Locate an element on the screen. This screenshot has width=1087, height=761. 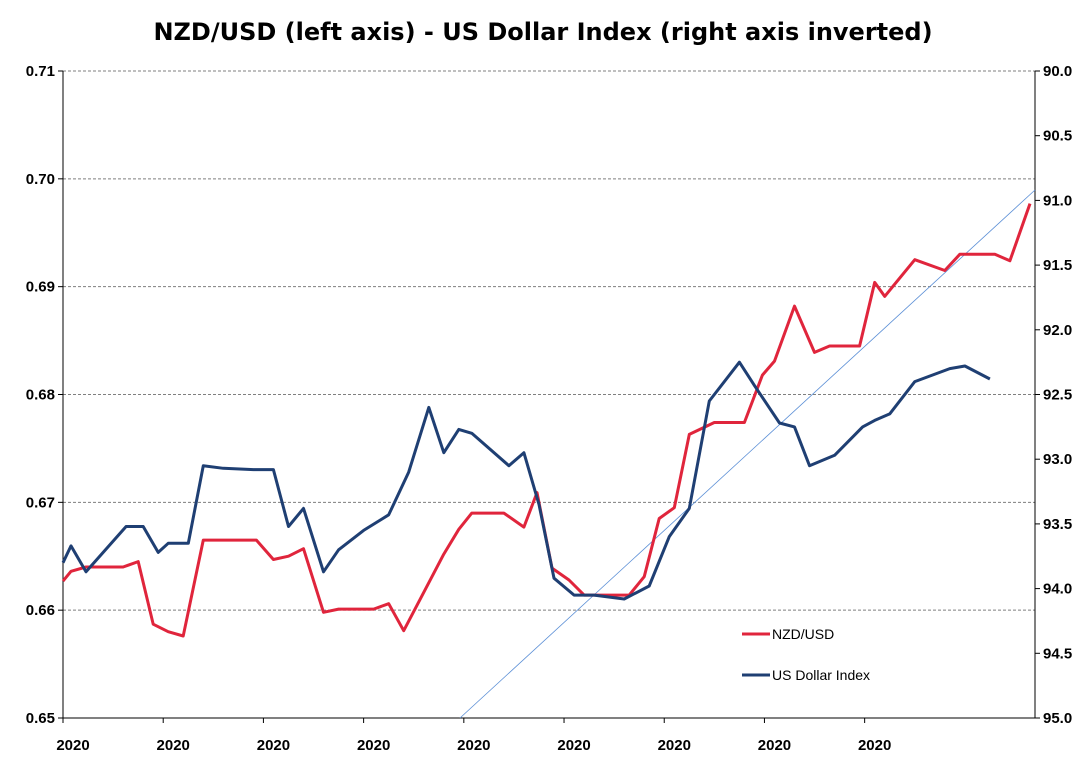
legend-label: NZD/USD is located at coordinates (803, 634).